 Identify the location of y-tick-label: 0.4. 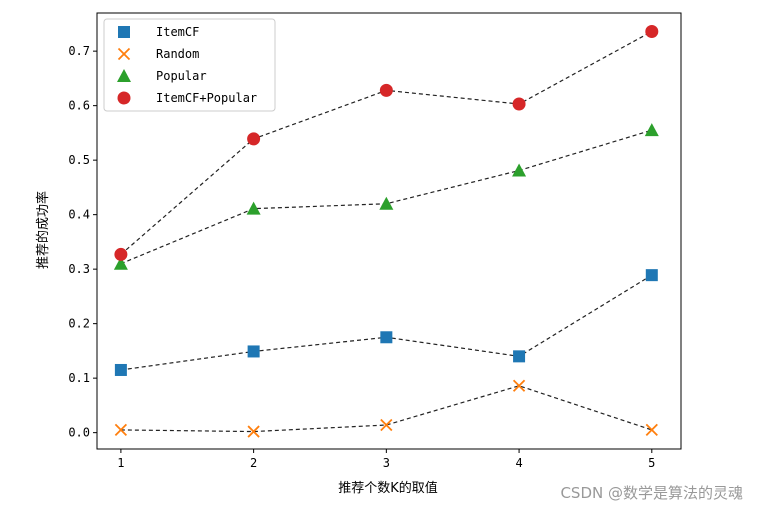
(79, 215).